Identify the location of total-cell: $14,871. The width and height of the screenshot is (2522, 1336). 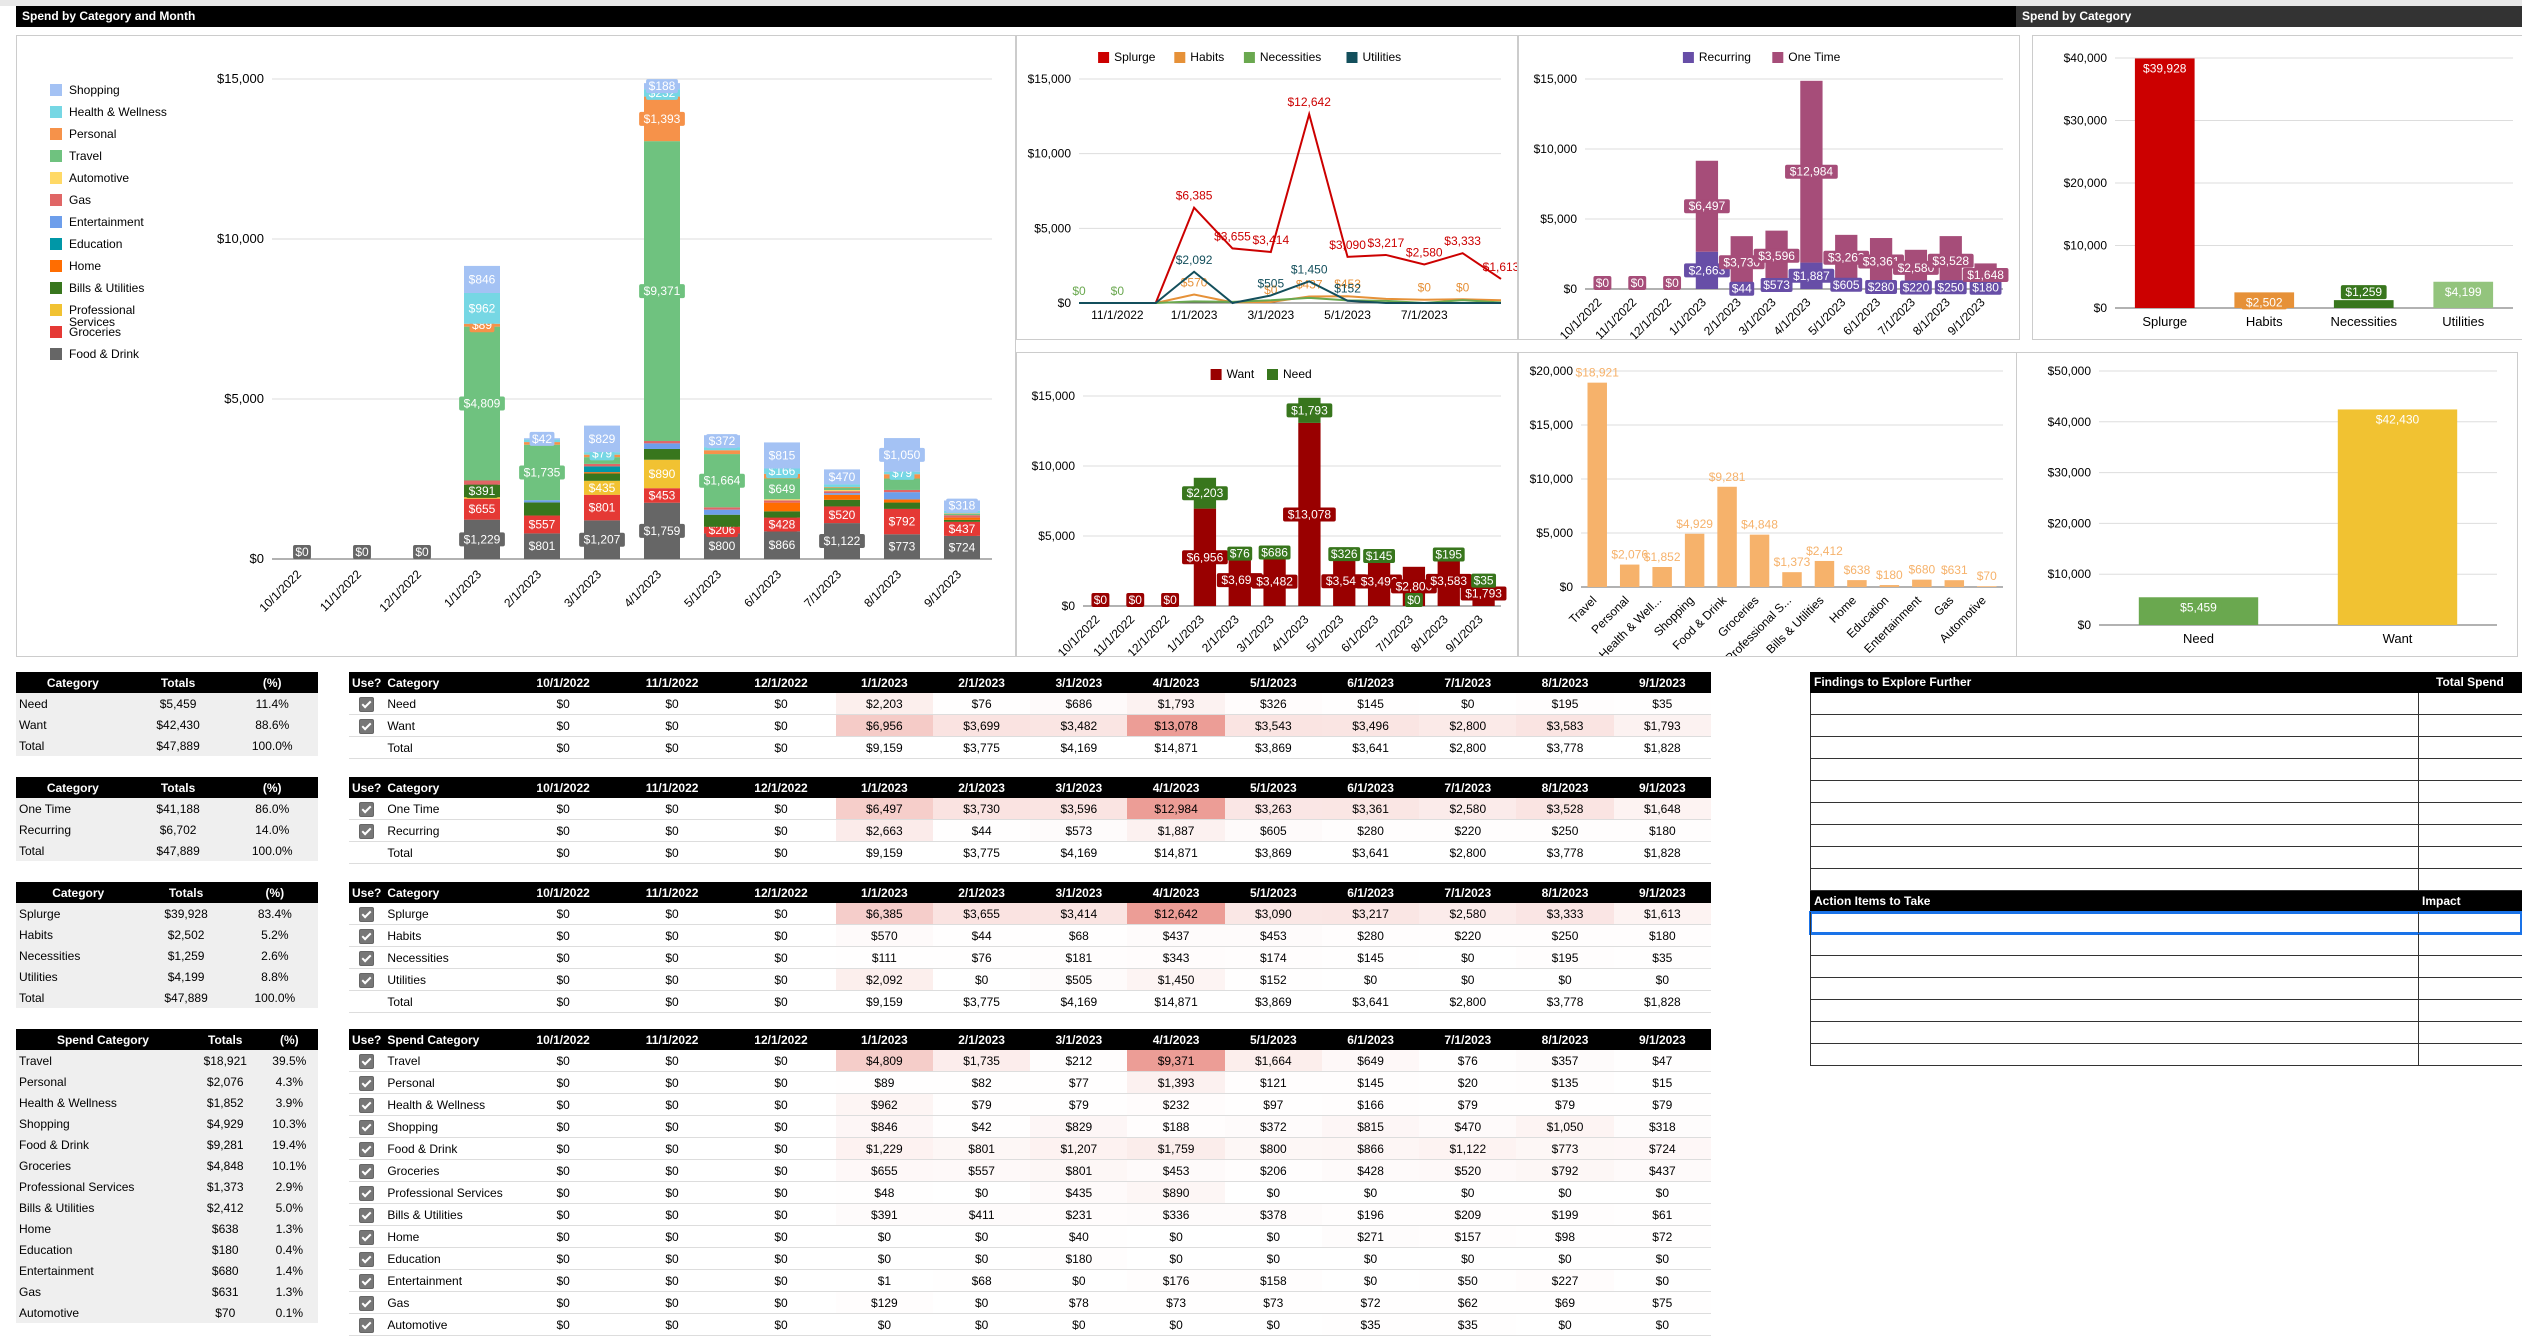
(1175, 748).